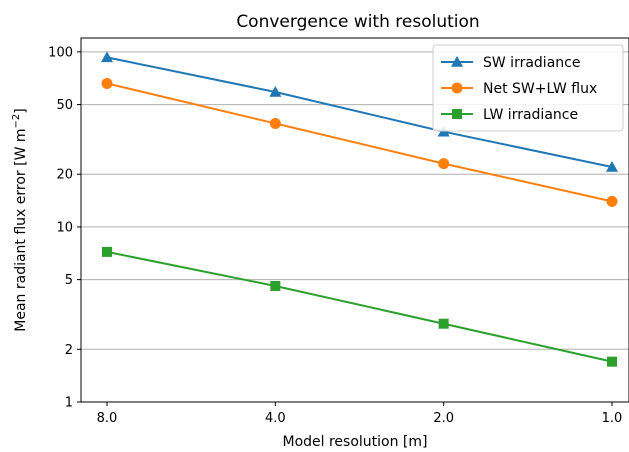  What do you see at coordinates (612, 418) in the screenshot?
I see `x-tick-label: 1.0` at bounding box center [612, 418].